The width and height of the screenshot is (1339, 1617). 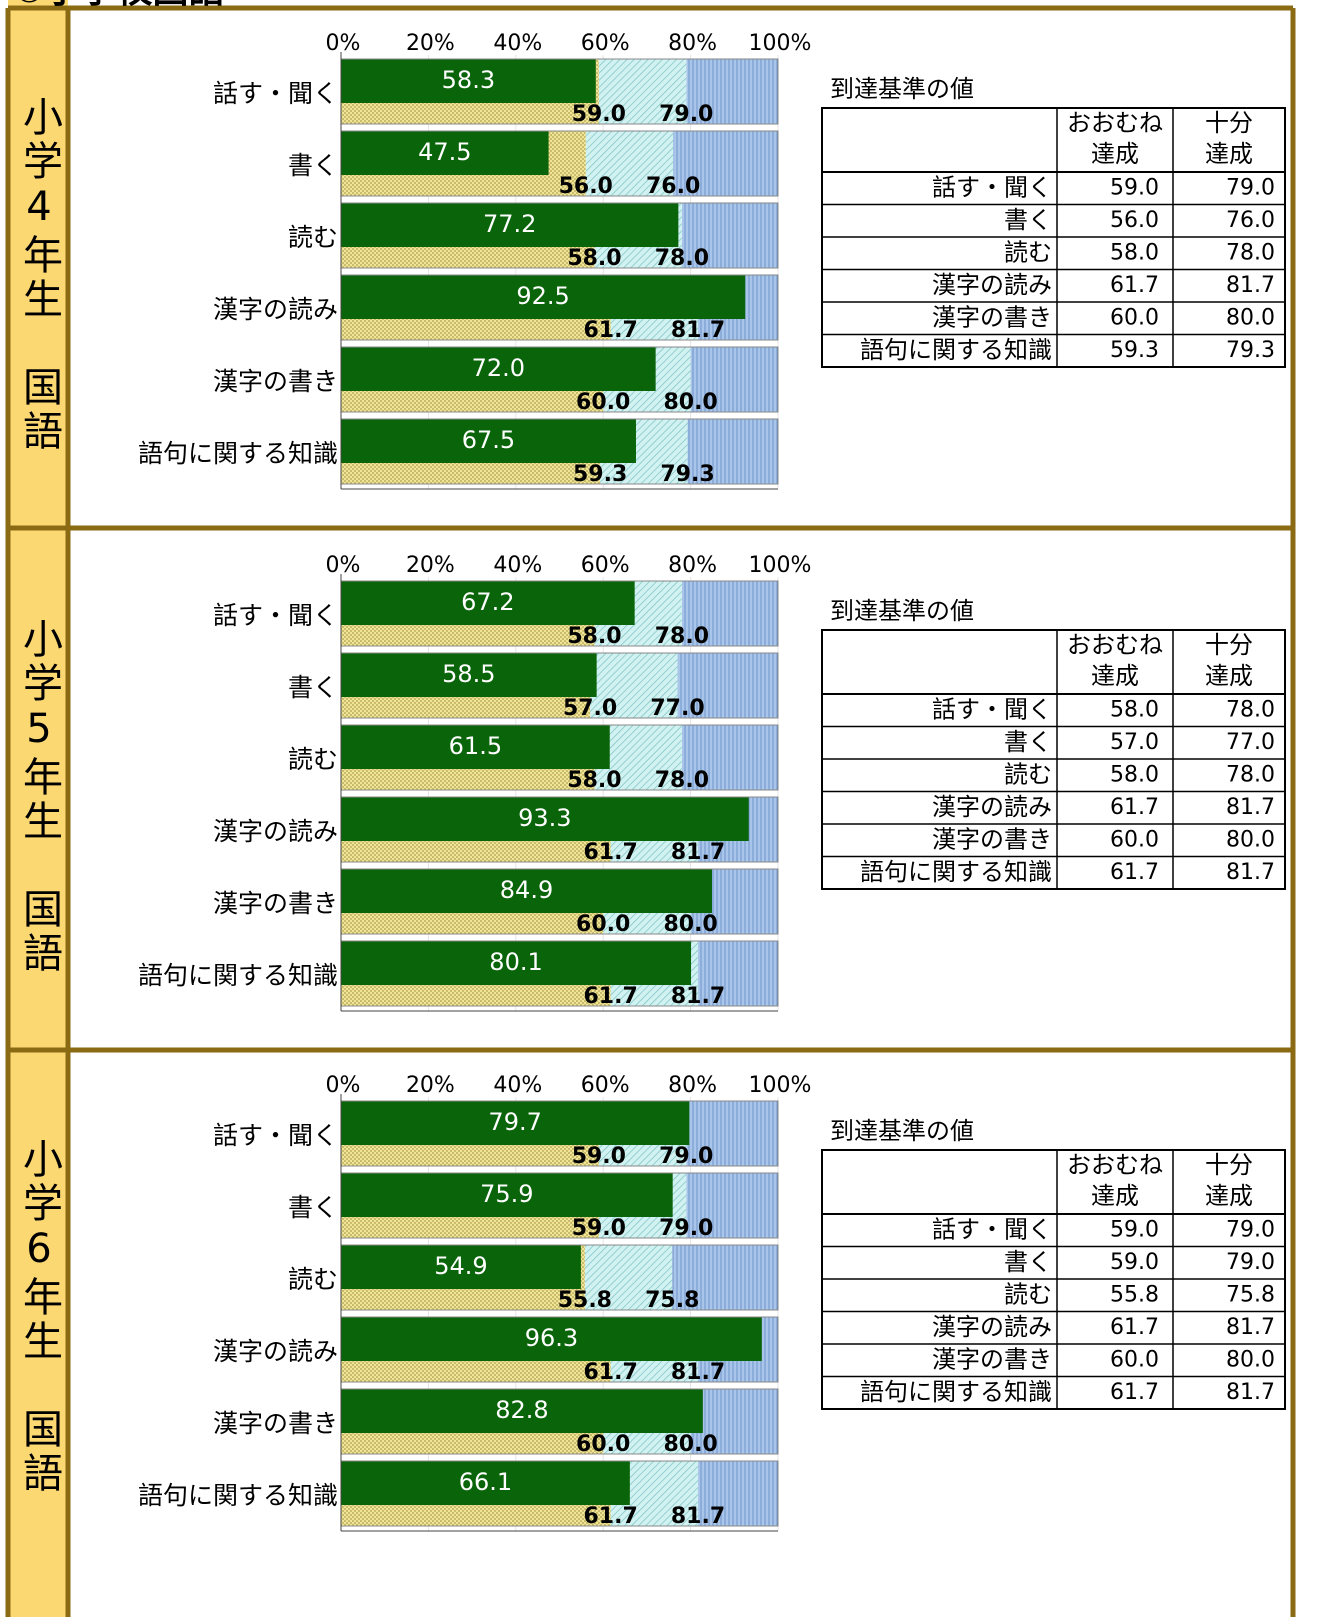 What do you see at coordinates (672, 1300) in the screenshot?
I see `full-label: 75.8` at bounding box center [672, 1300].